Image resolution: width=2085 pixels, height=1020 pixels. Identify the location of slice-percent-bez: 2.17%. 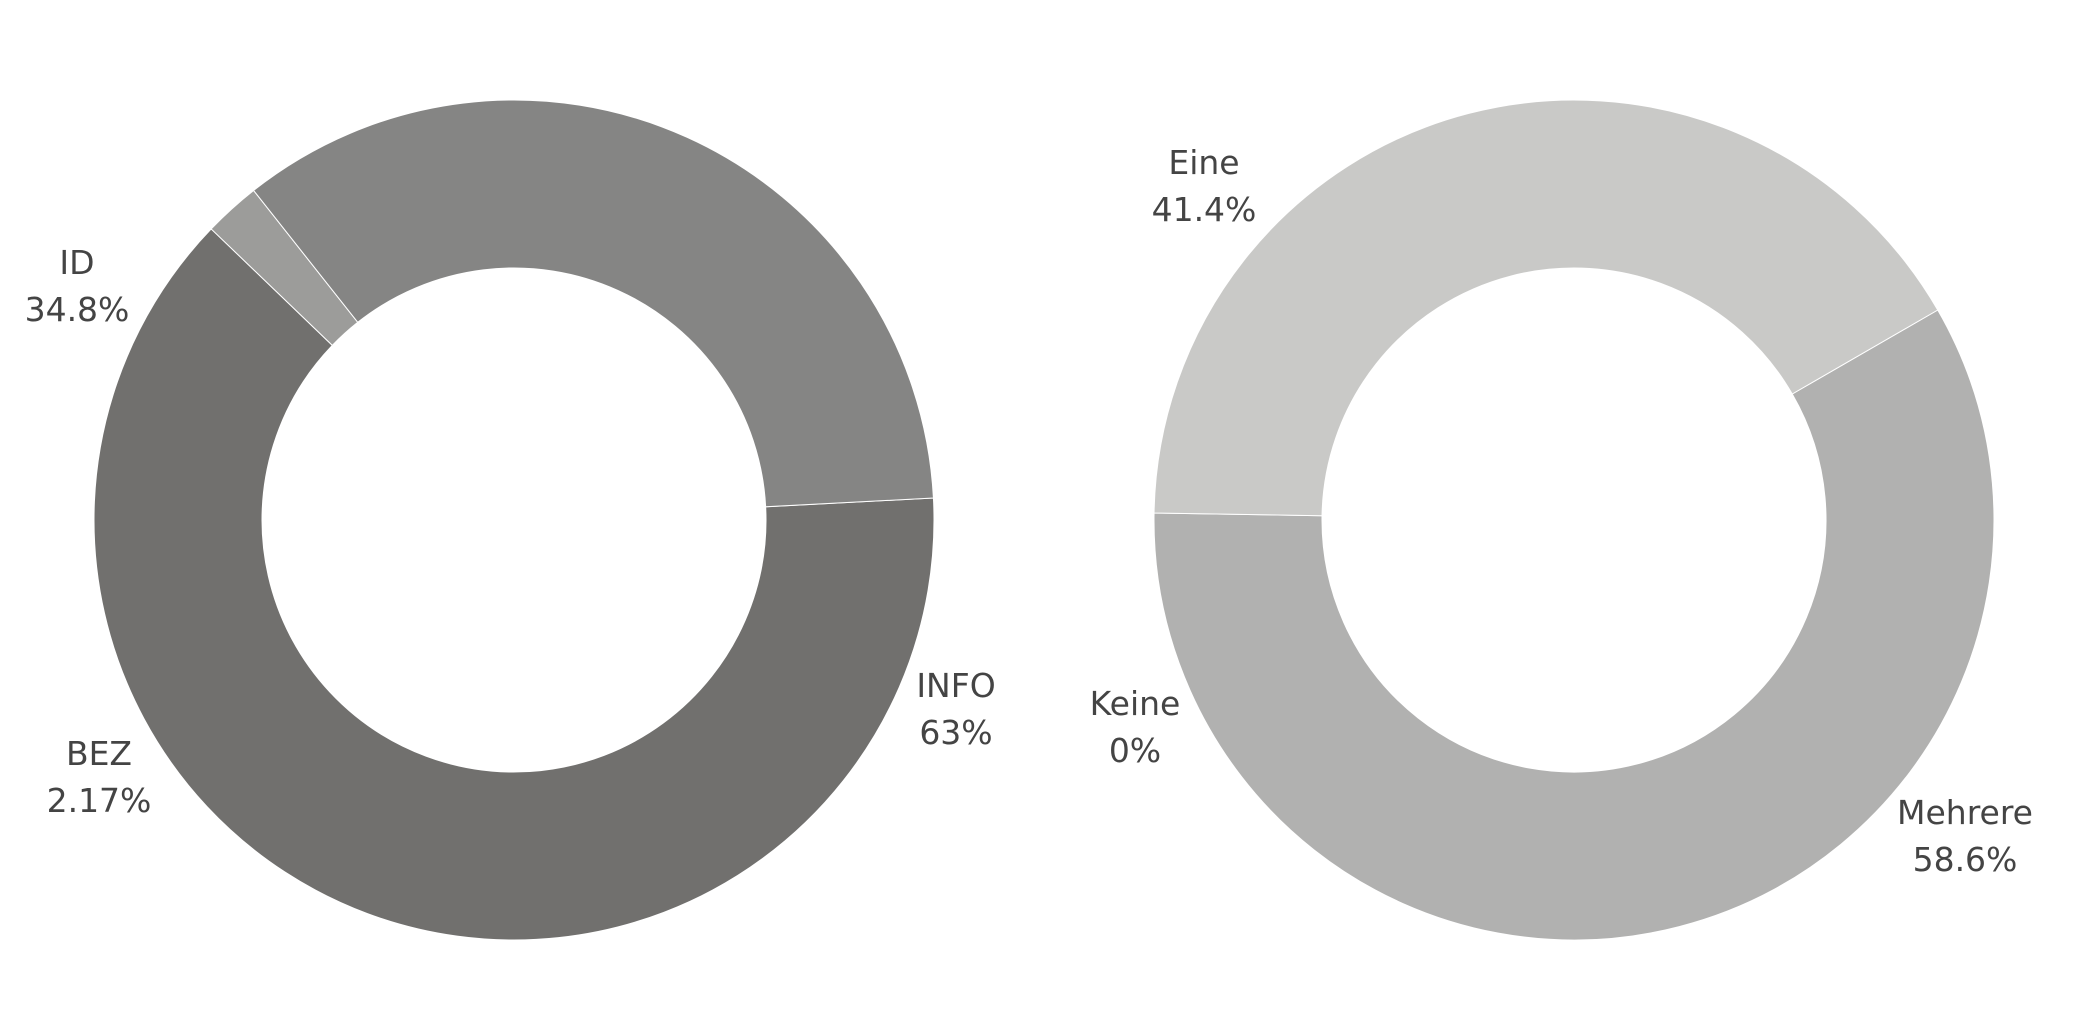
(99, 800).